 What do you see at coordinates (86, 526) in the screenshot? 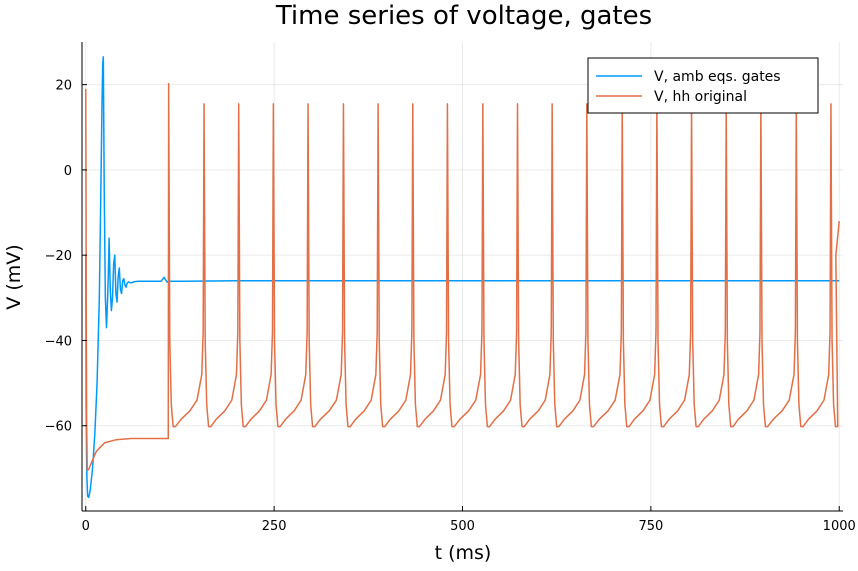
I see `x-tick-label: 0` at bounding box center [86, 526].